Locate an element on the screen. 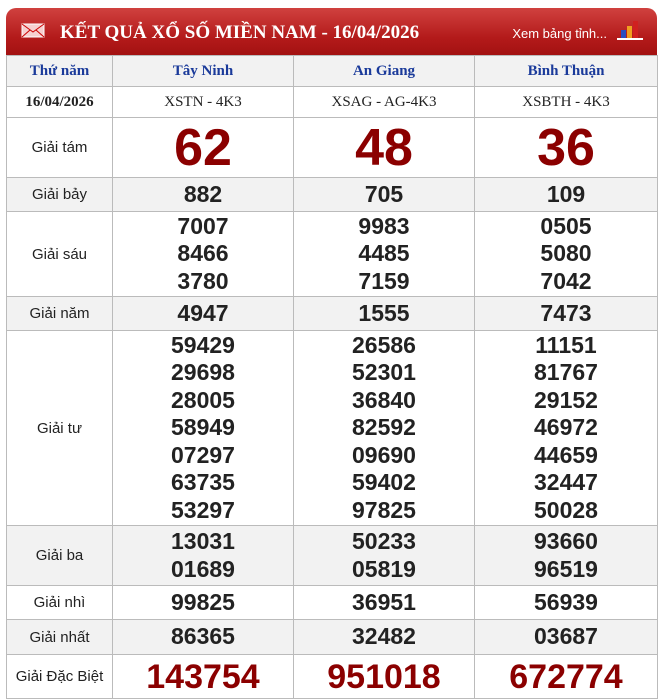 The width and height of the screenshot is (663, 699). prize-number: 56939 is located at coordinates (566, 601).